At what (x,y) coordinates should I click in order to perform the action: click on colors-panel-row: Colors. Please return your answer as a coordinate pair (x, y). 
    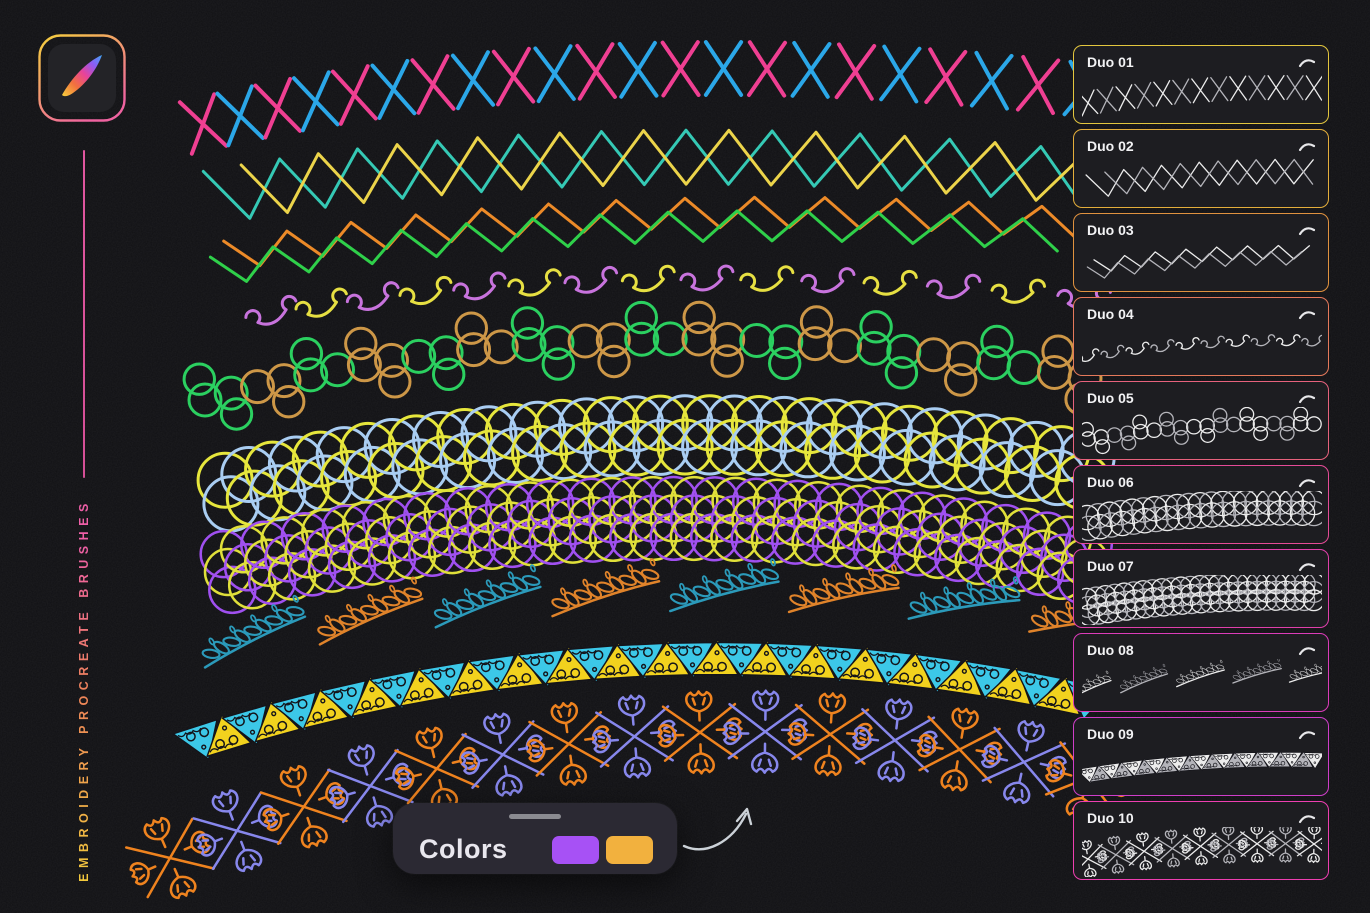
    Looking at the image, I should click on (535, 849).